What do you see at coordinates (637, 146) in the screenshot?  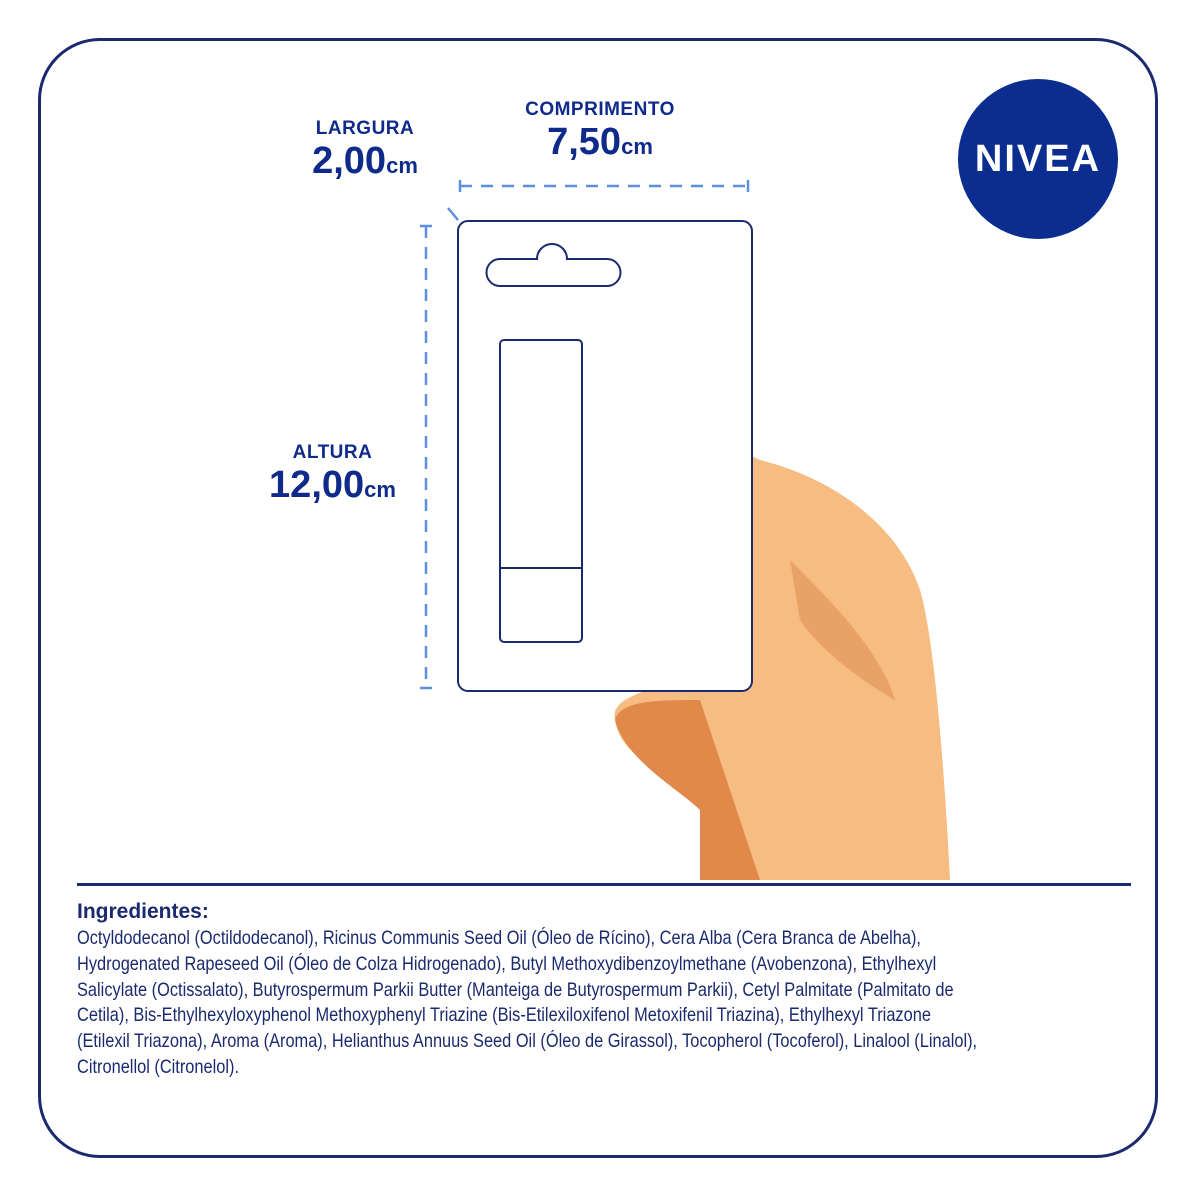 I see `length-unit: cm` at bounding box center [637, 146].